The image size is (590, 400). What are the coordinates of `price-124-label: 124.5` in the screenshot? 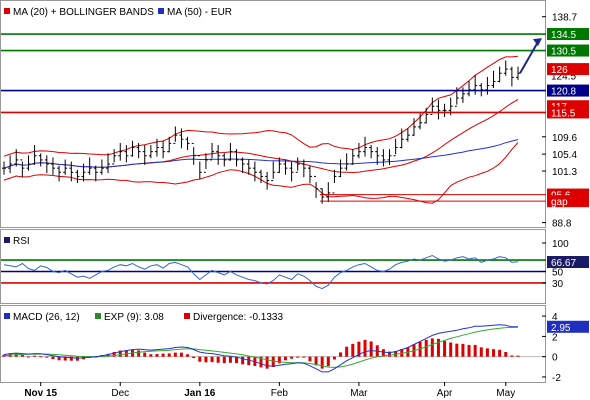 It's located at (563, 76).